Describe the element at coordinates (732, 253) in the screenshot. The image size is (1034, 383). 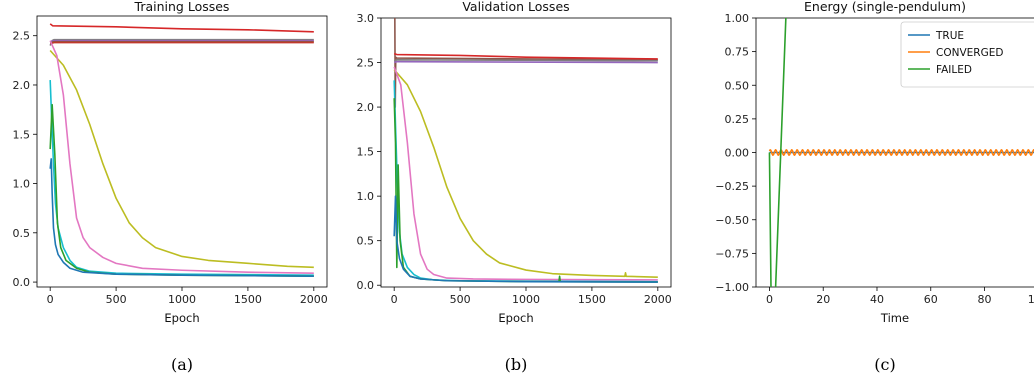
I see `y-tick-label: −0.75` at that location.